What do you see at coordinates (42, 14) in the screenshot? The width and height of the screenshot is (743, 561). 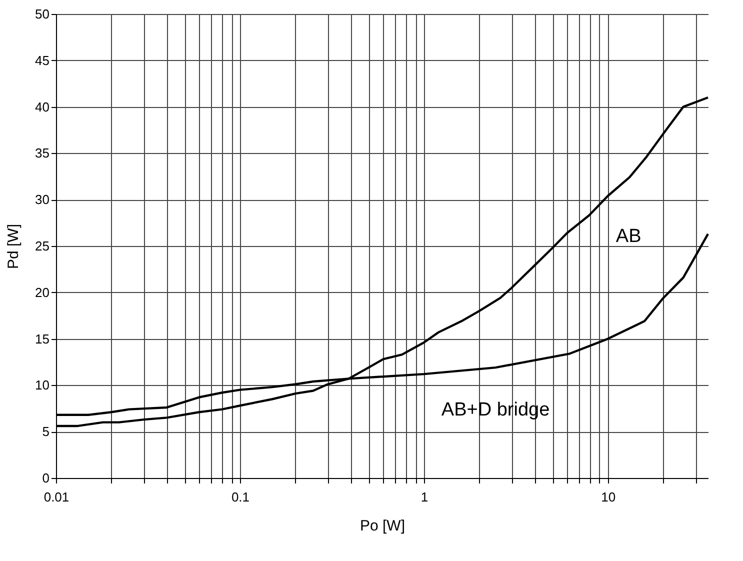 I see `y-tick-label: 50` at bounding box center [42, 14].